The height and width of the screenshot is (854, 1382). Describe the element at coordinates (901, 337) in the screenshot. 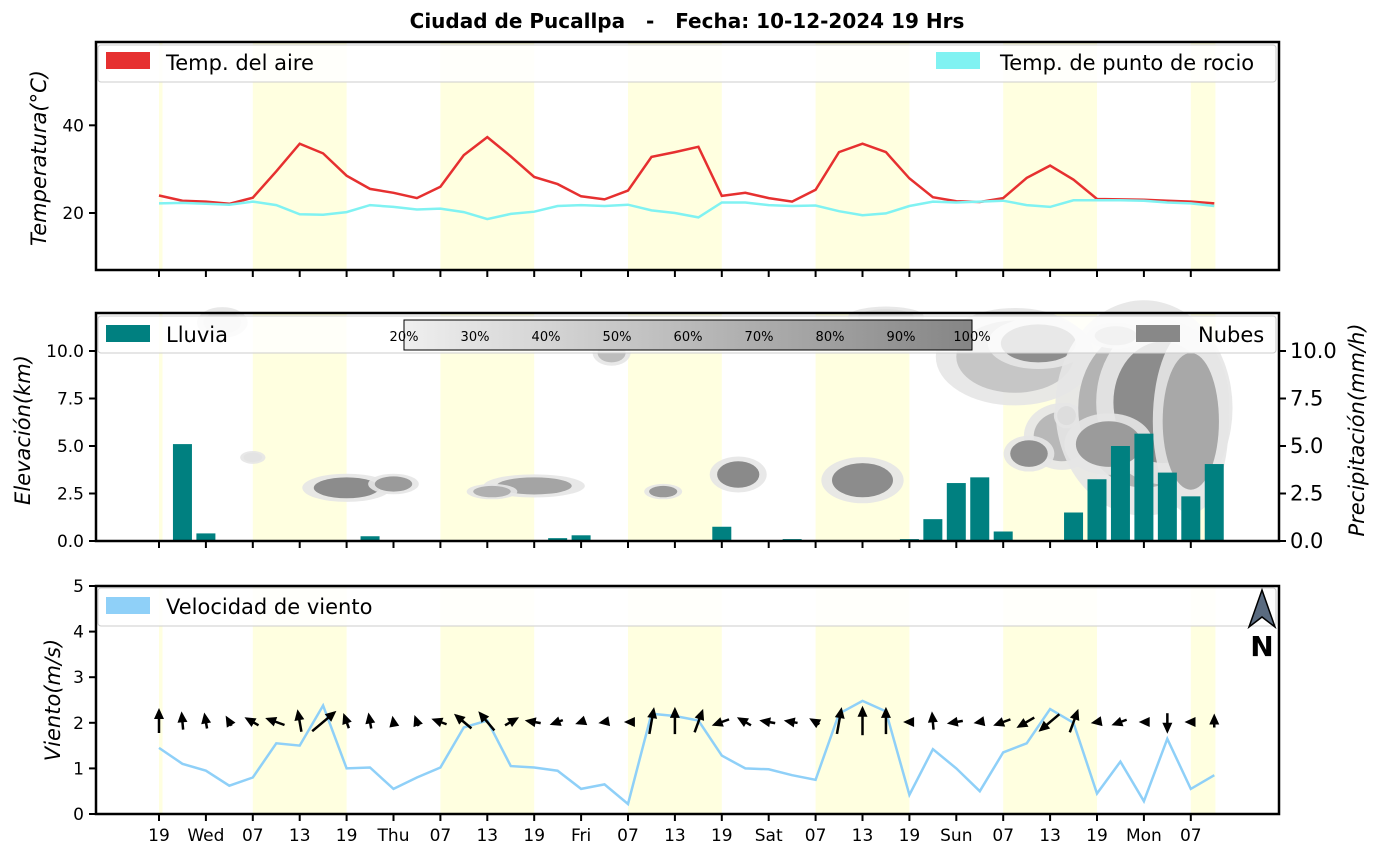

I see `colorbar-label: 90%` at that location.